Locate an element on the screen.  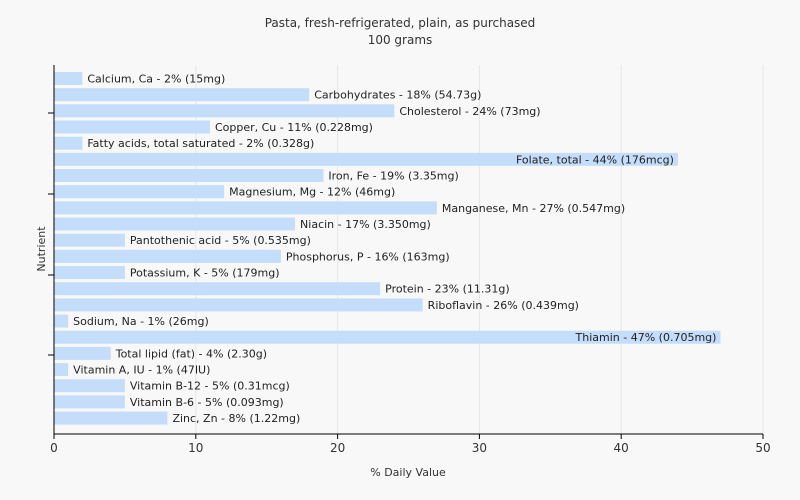
bar-label: Manganese, Mn - 27% (0.547mg) is located at coordinates (533, 208).